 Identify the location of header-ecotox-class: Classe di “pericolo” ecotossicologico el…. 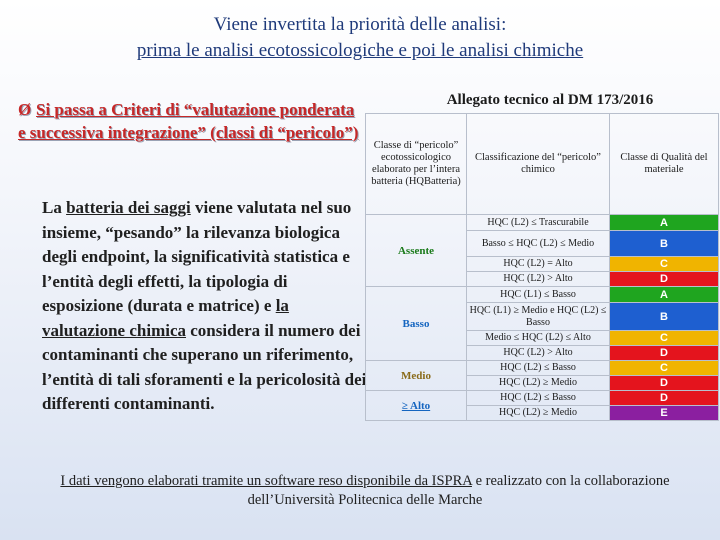
(416, 164).